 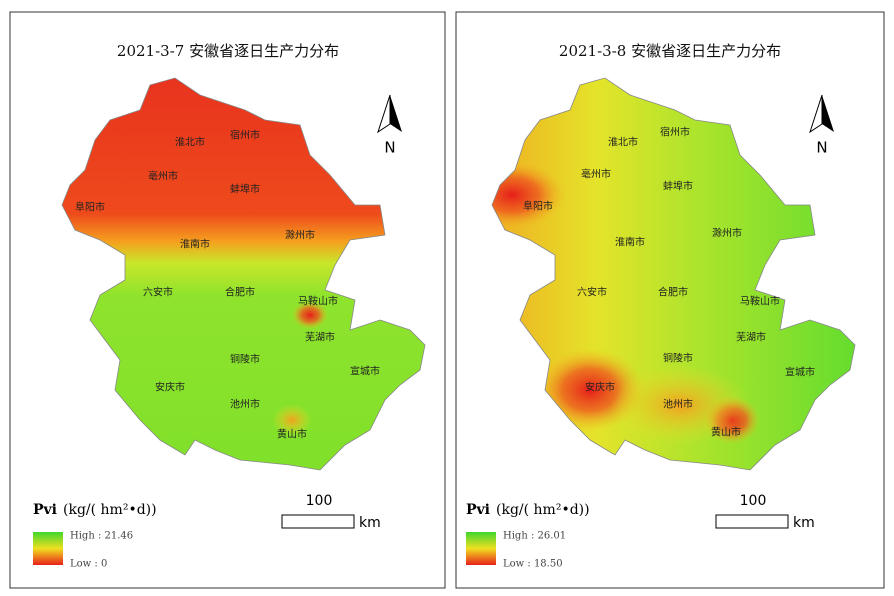 I want to click on legend-high: High : 26.01, so click(x=534, y=536).